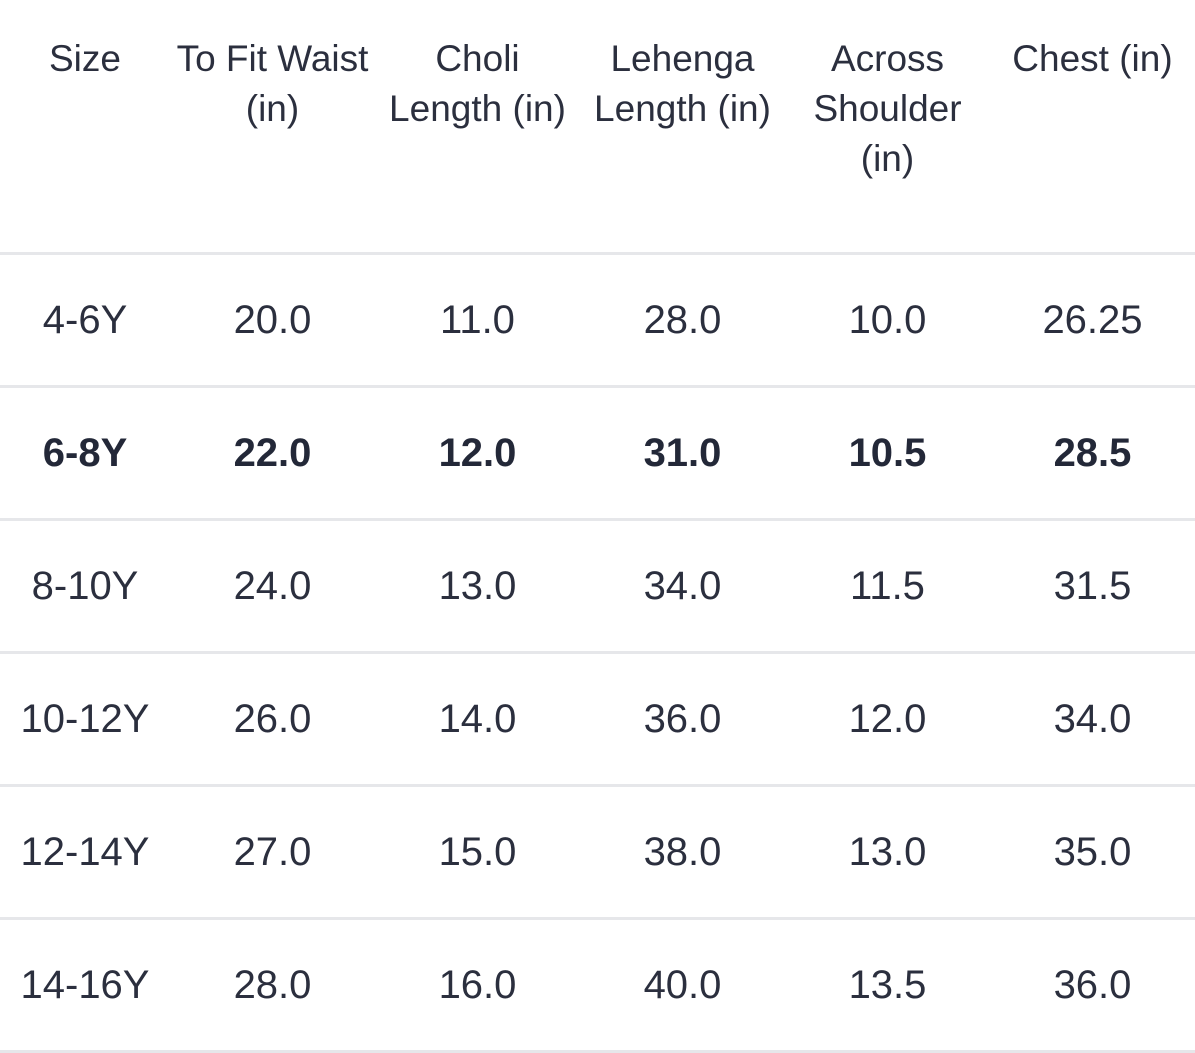 This screenshot has height=1053, width=1195. I want to click on header-size: Size, so click(85, 127).